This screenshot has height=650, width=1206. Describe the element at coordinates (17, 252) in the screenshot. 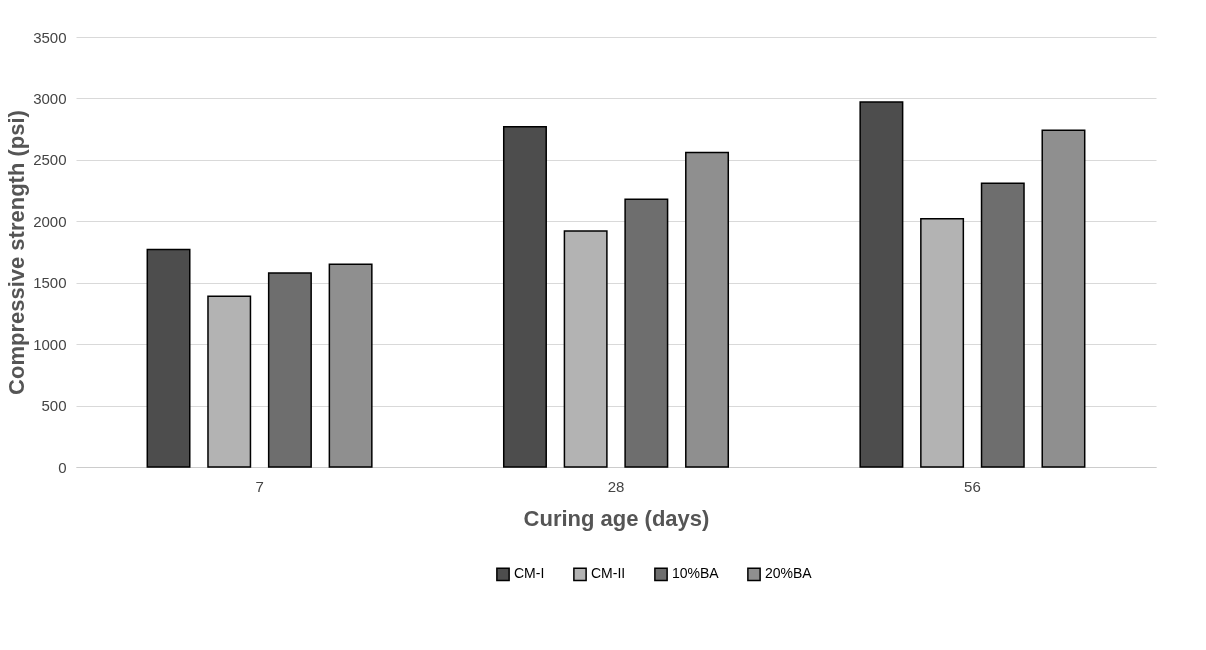

I see `y-axis-title: Compressive strength (psi)` at that location.